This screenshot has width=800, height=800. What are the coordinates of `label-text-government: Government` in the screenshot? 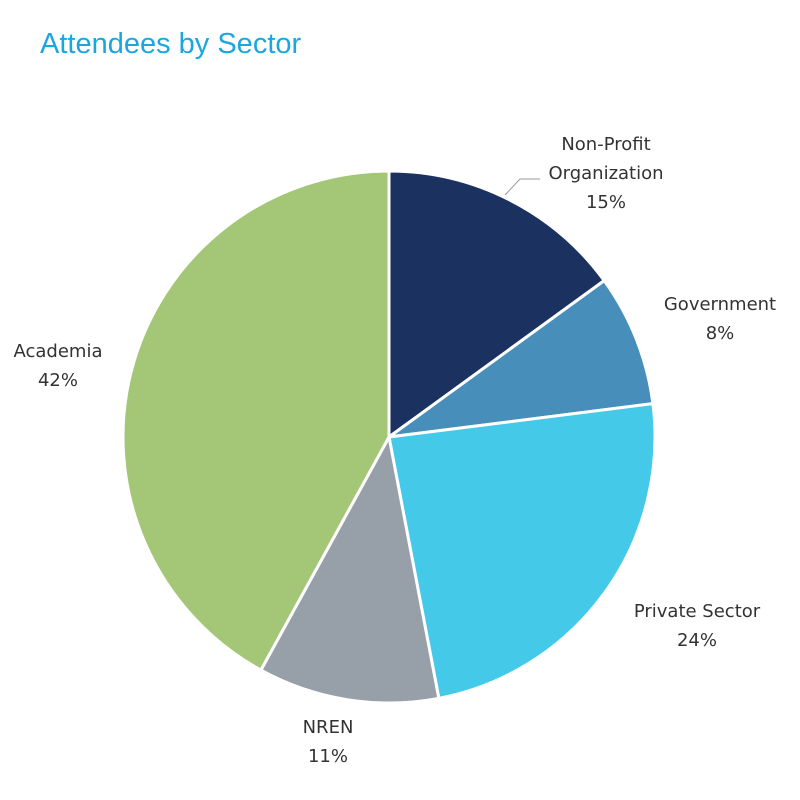 It's located at (720, 304).